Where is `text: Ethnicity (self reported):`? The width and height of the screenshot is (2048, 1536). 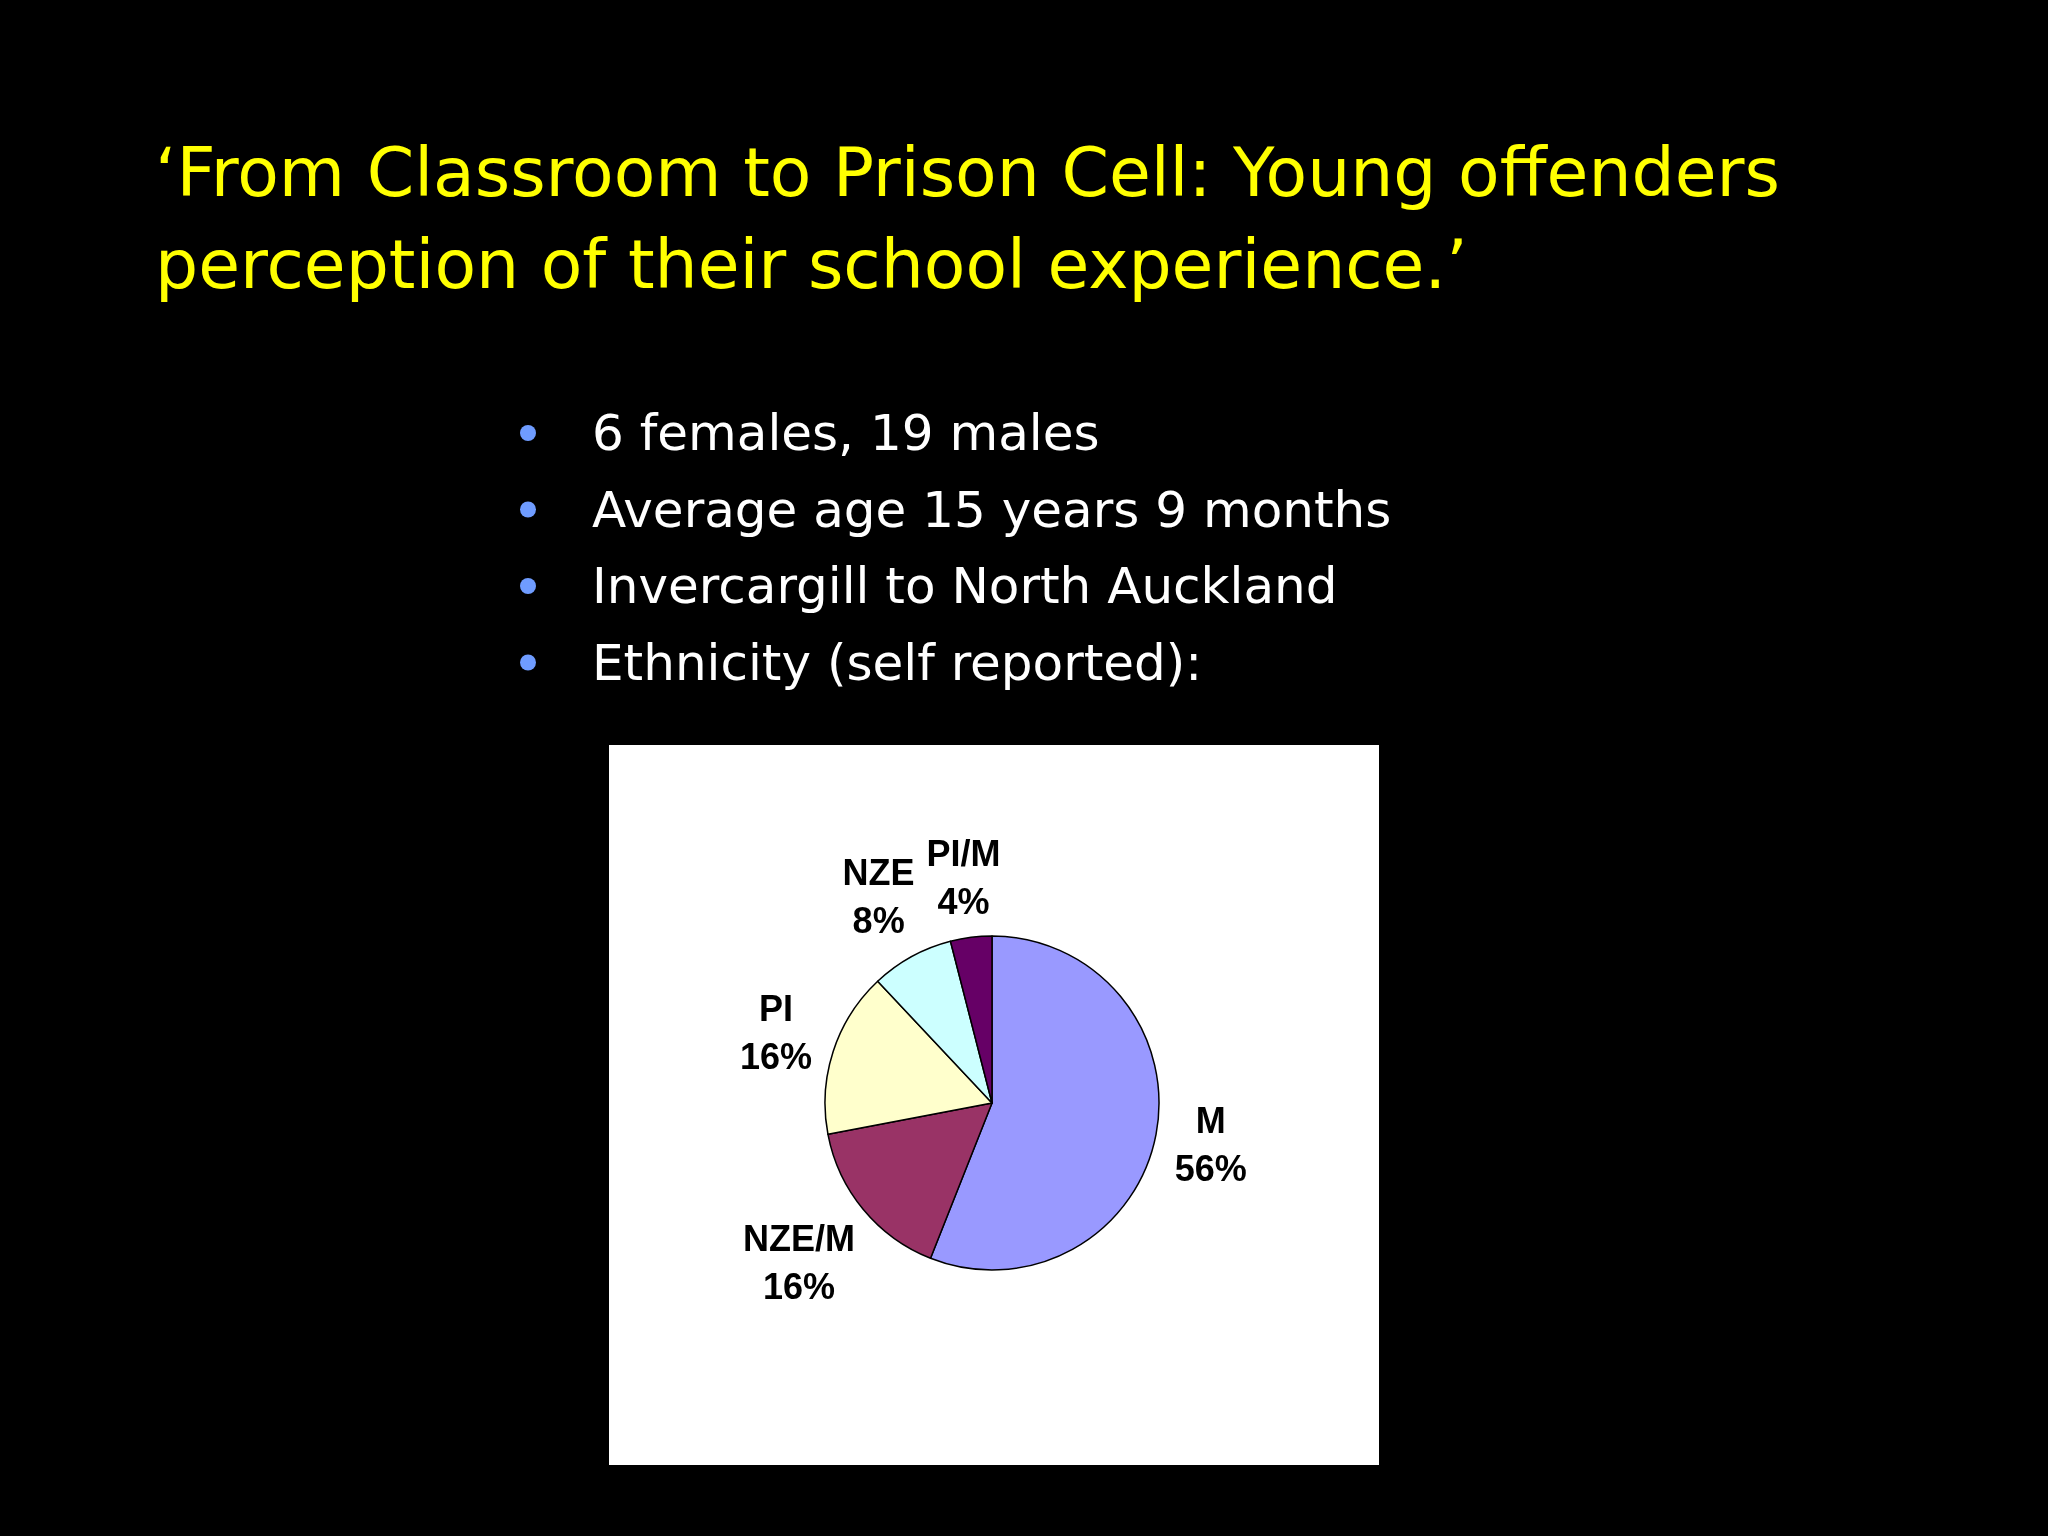
text: Ethnicity (self reported): is located at coordinates (897, 662).